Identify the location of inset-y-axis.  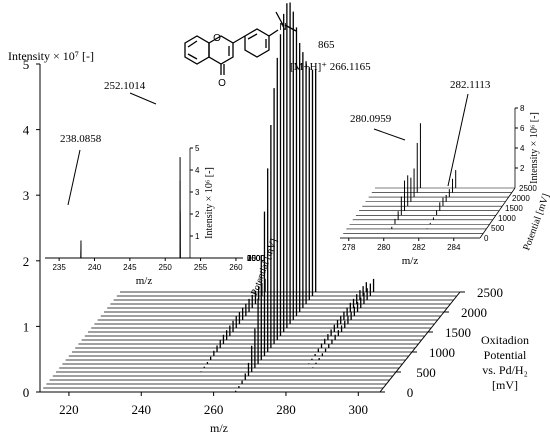
(497, 213).